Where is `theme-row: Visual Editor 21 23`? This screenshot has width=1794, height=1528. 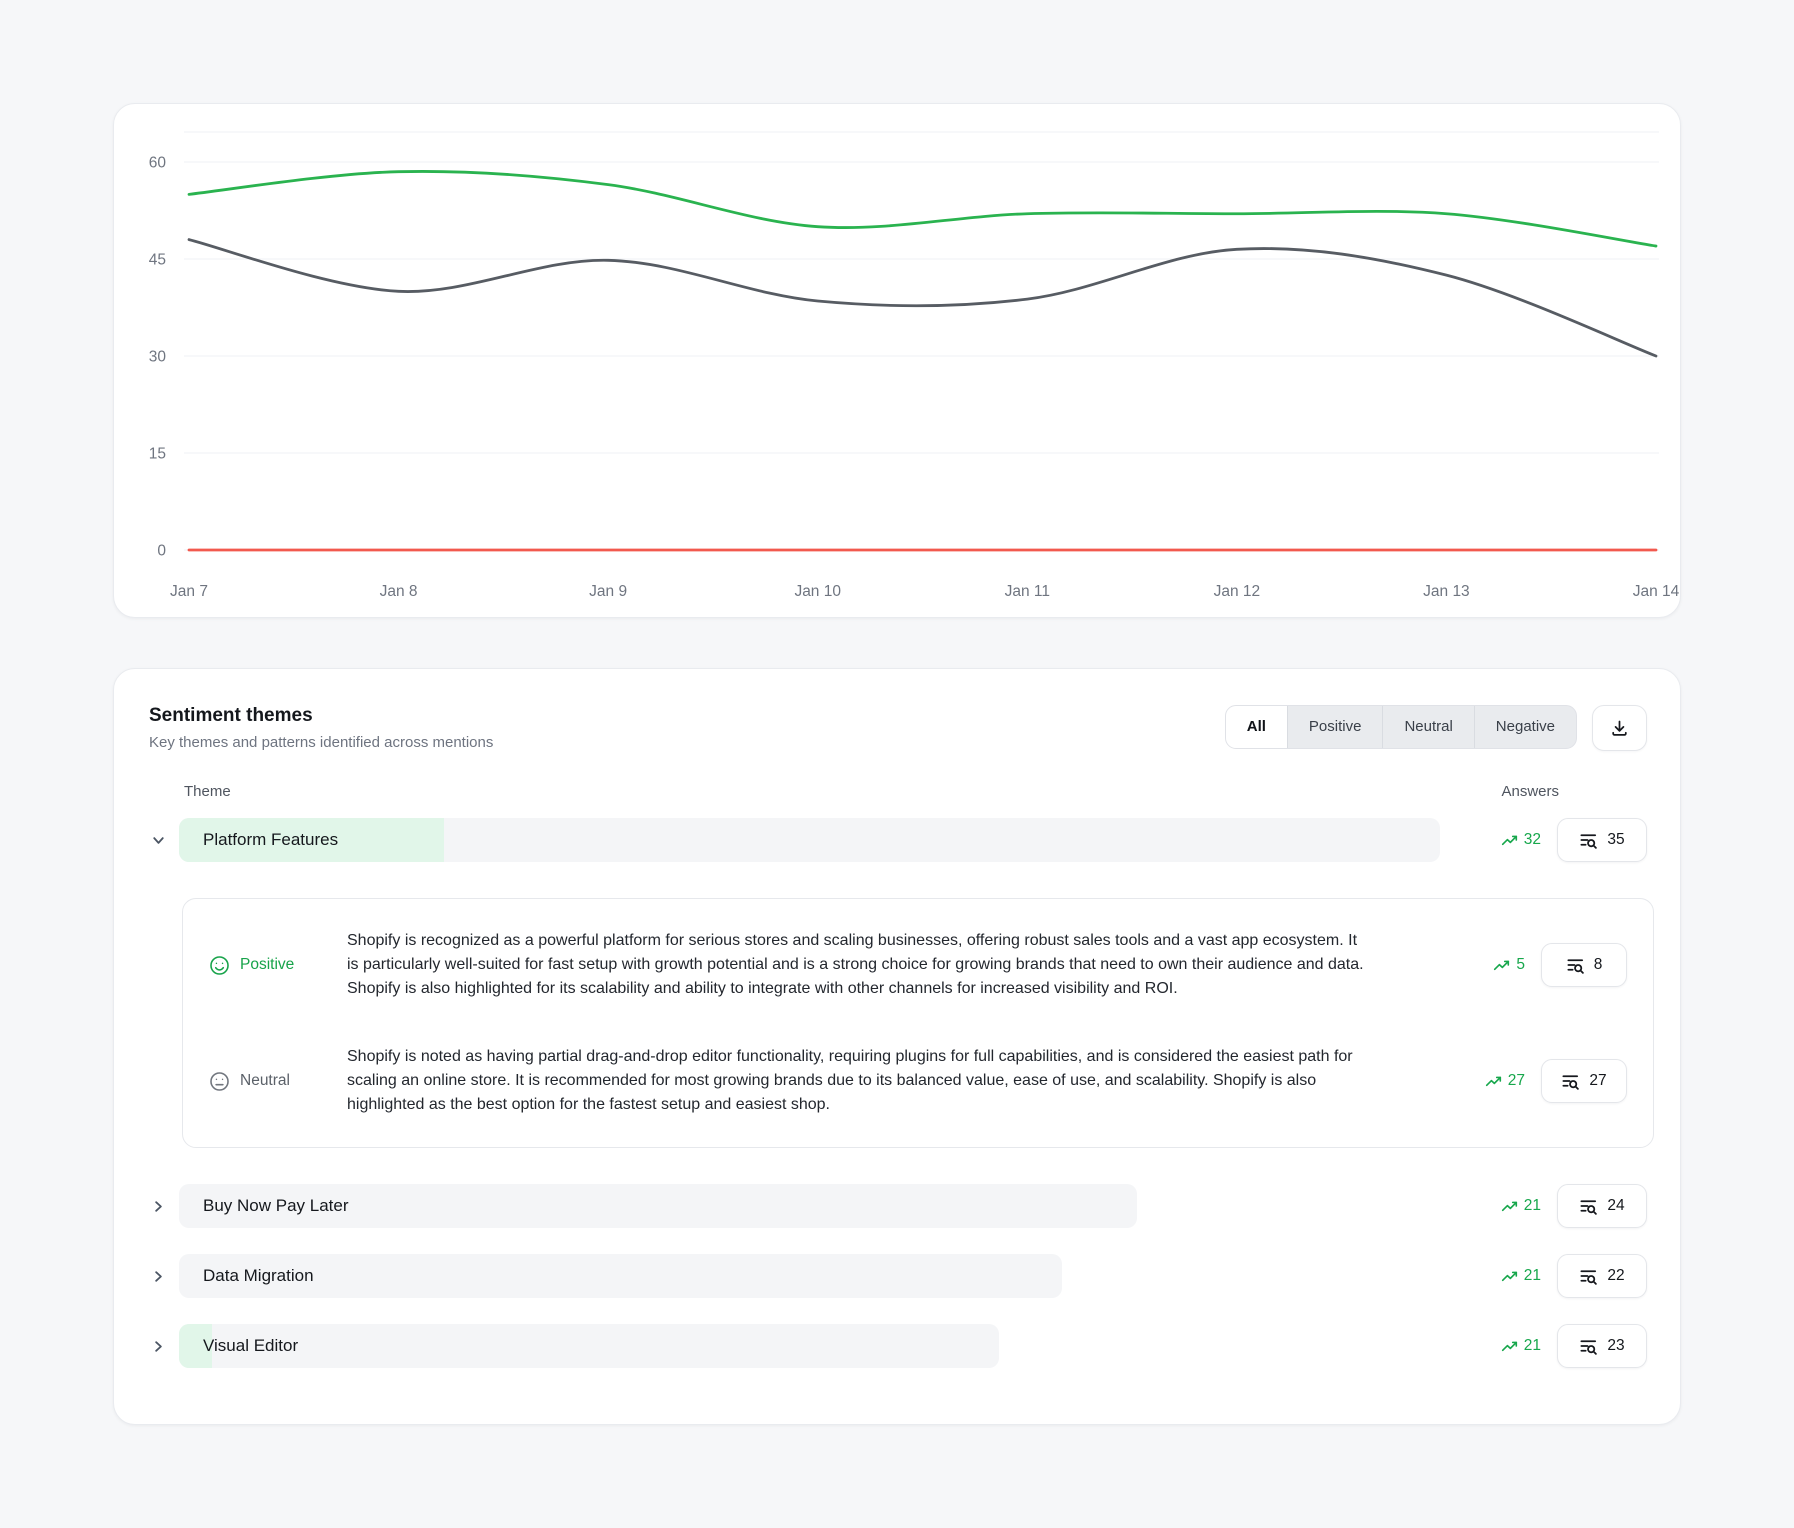 theme-row: Visual Editor 21 23 is located at coordinates (897, 1346).